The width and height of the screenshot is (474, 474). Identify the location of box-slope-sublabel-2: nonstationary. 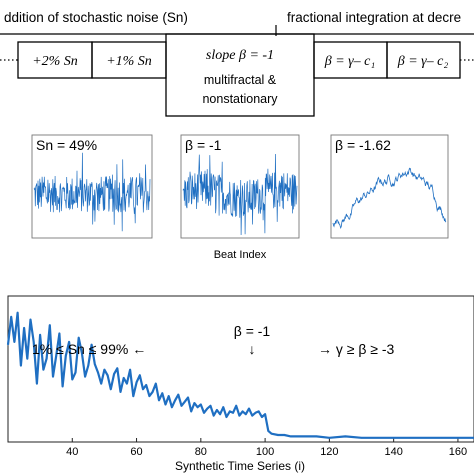
(240, 99).